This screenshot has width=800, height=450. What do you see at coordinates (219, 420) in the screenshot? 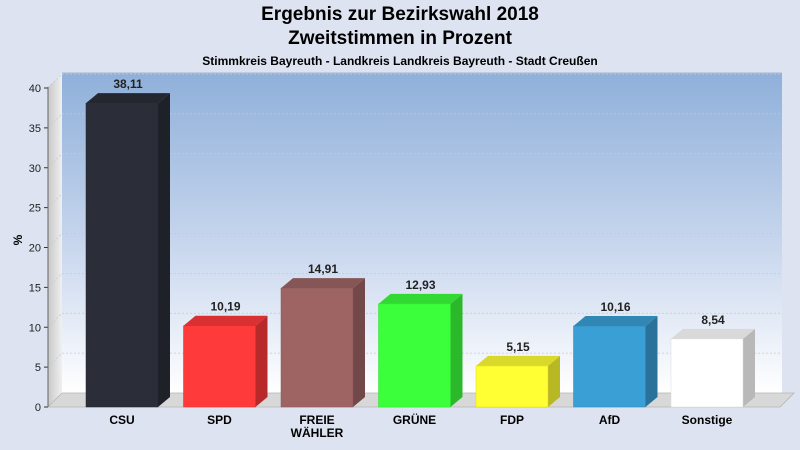
I see `x-tick-label: SPD` at bounding box center [219, 420].